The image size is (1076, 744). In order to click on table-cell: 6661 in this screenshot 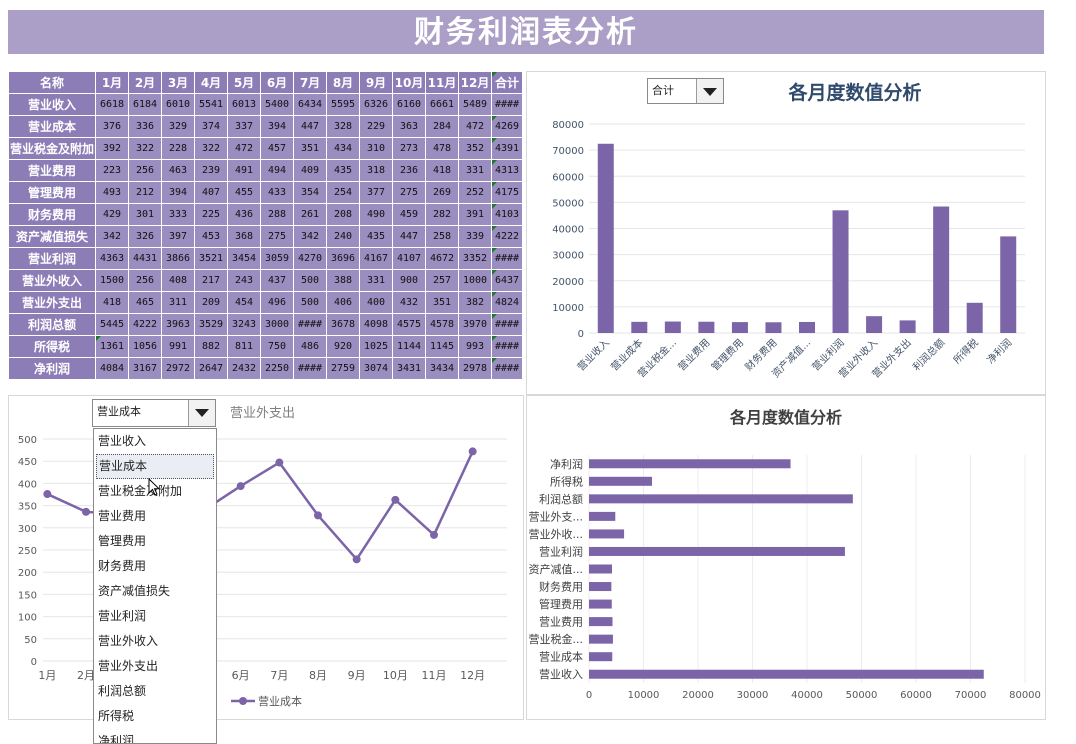, I will do `click(442, 104)`.